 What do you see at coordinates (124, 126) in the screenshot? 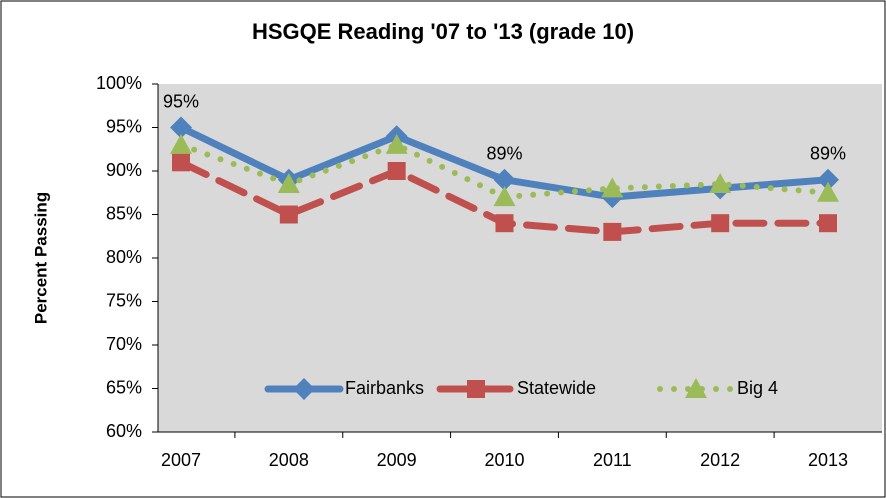
I see `y-tick-label: 95%` at bounding box center [124, 126].